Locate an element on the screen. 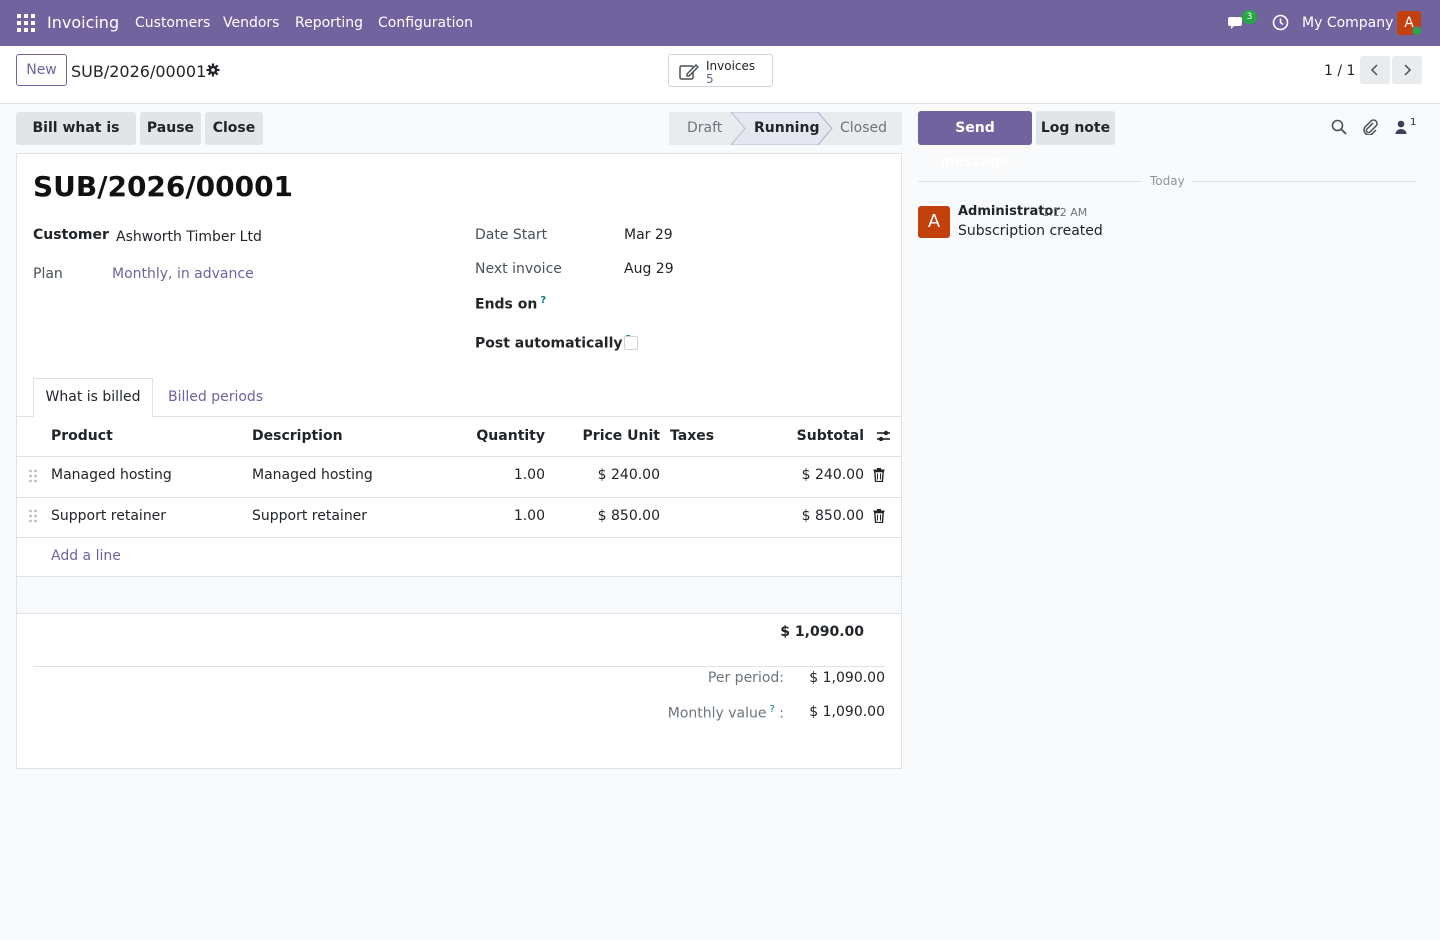 The image size is (1440, 940). activity-clock-icon is located at coordinates (1280, 22).